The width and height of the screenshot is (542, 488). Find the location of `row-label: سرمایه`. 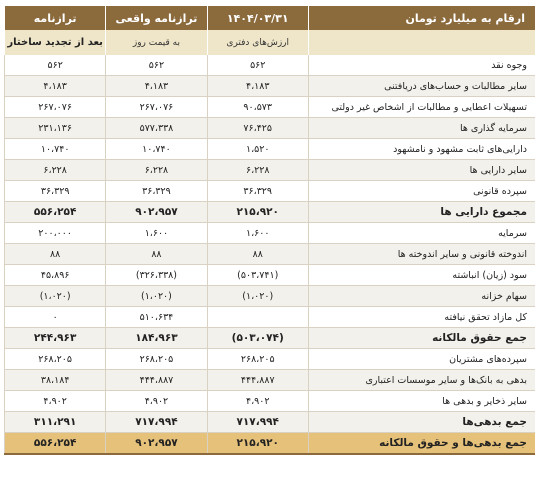

row-label: سرمایه is located at coordinates (421, 233).